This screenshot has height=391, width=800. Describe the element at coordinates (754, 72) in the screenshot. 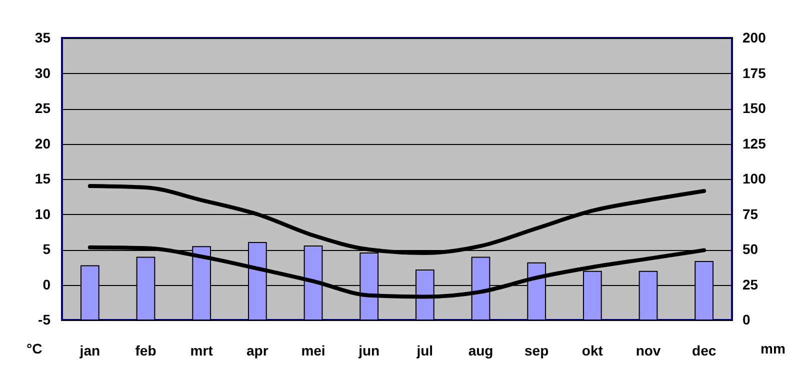

I see `y2-tick-label: 175` at that location.